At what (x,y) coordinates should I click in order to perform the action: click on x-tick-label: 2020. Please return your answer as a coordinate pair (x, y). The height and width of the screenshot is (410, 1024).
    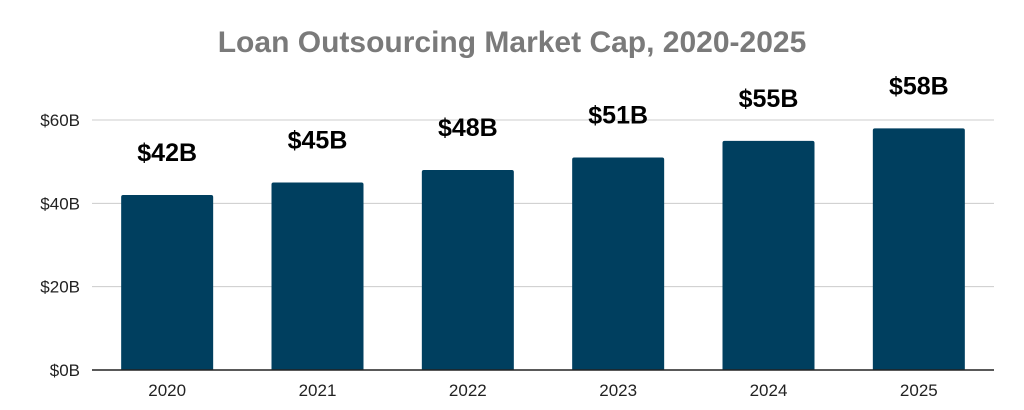
    Looking at the image, I should click on (167, 390).